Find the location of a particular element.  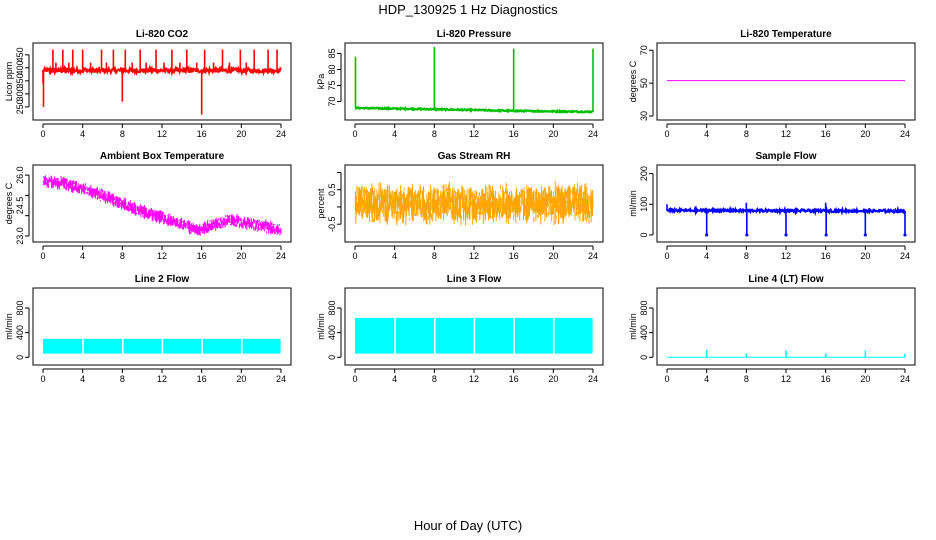

panel-rh: Gas Stream RH percent 0 4 8 12 16 20 24 -0.5 0.5 is located at coordinates (460, 206).